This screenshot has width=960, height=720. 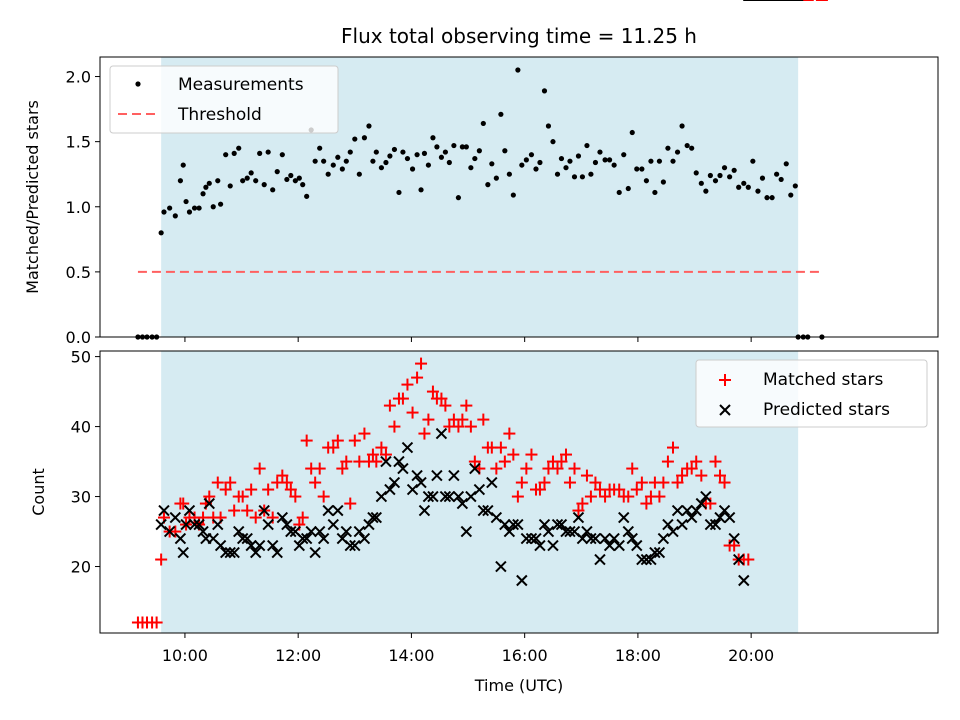 What do you see at coordinates (826, 410) in the screenshot?
I see `legend-predicted-label: Predicted stars` at bounding box center [826, 410].